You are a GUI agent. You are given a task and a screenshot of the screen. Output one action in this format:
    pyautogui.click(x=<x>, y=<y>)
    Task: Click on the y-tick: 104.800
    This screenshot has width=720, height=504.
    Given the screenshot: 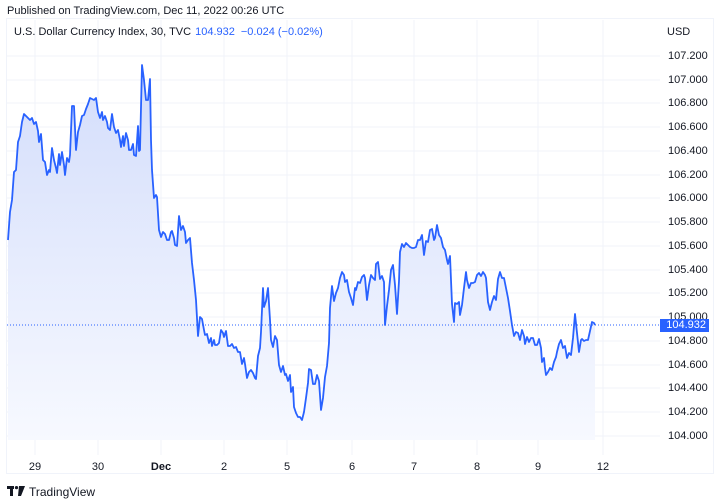 What is the action you would take?
    pyautogui.click(x=688, y=341)
    